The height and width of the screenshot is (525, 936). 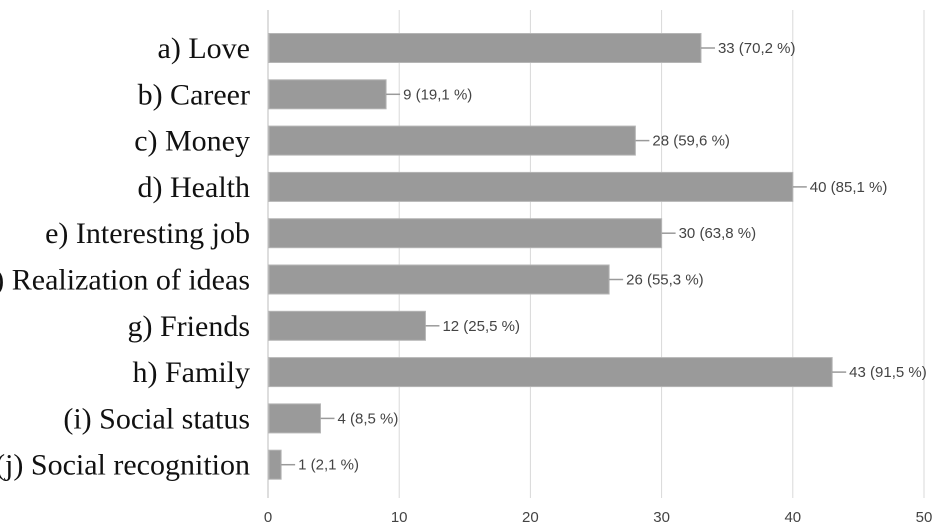 What do you see at coordinates (156, 418) in the screenshot?
I see `category-label: (i) Social status` at bounding box center [156, 418].